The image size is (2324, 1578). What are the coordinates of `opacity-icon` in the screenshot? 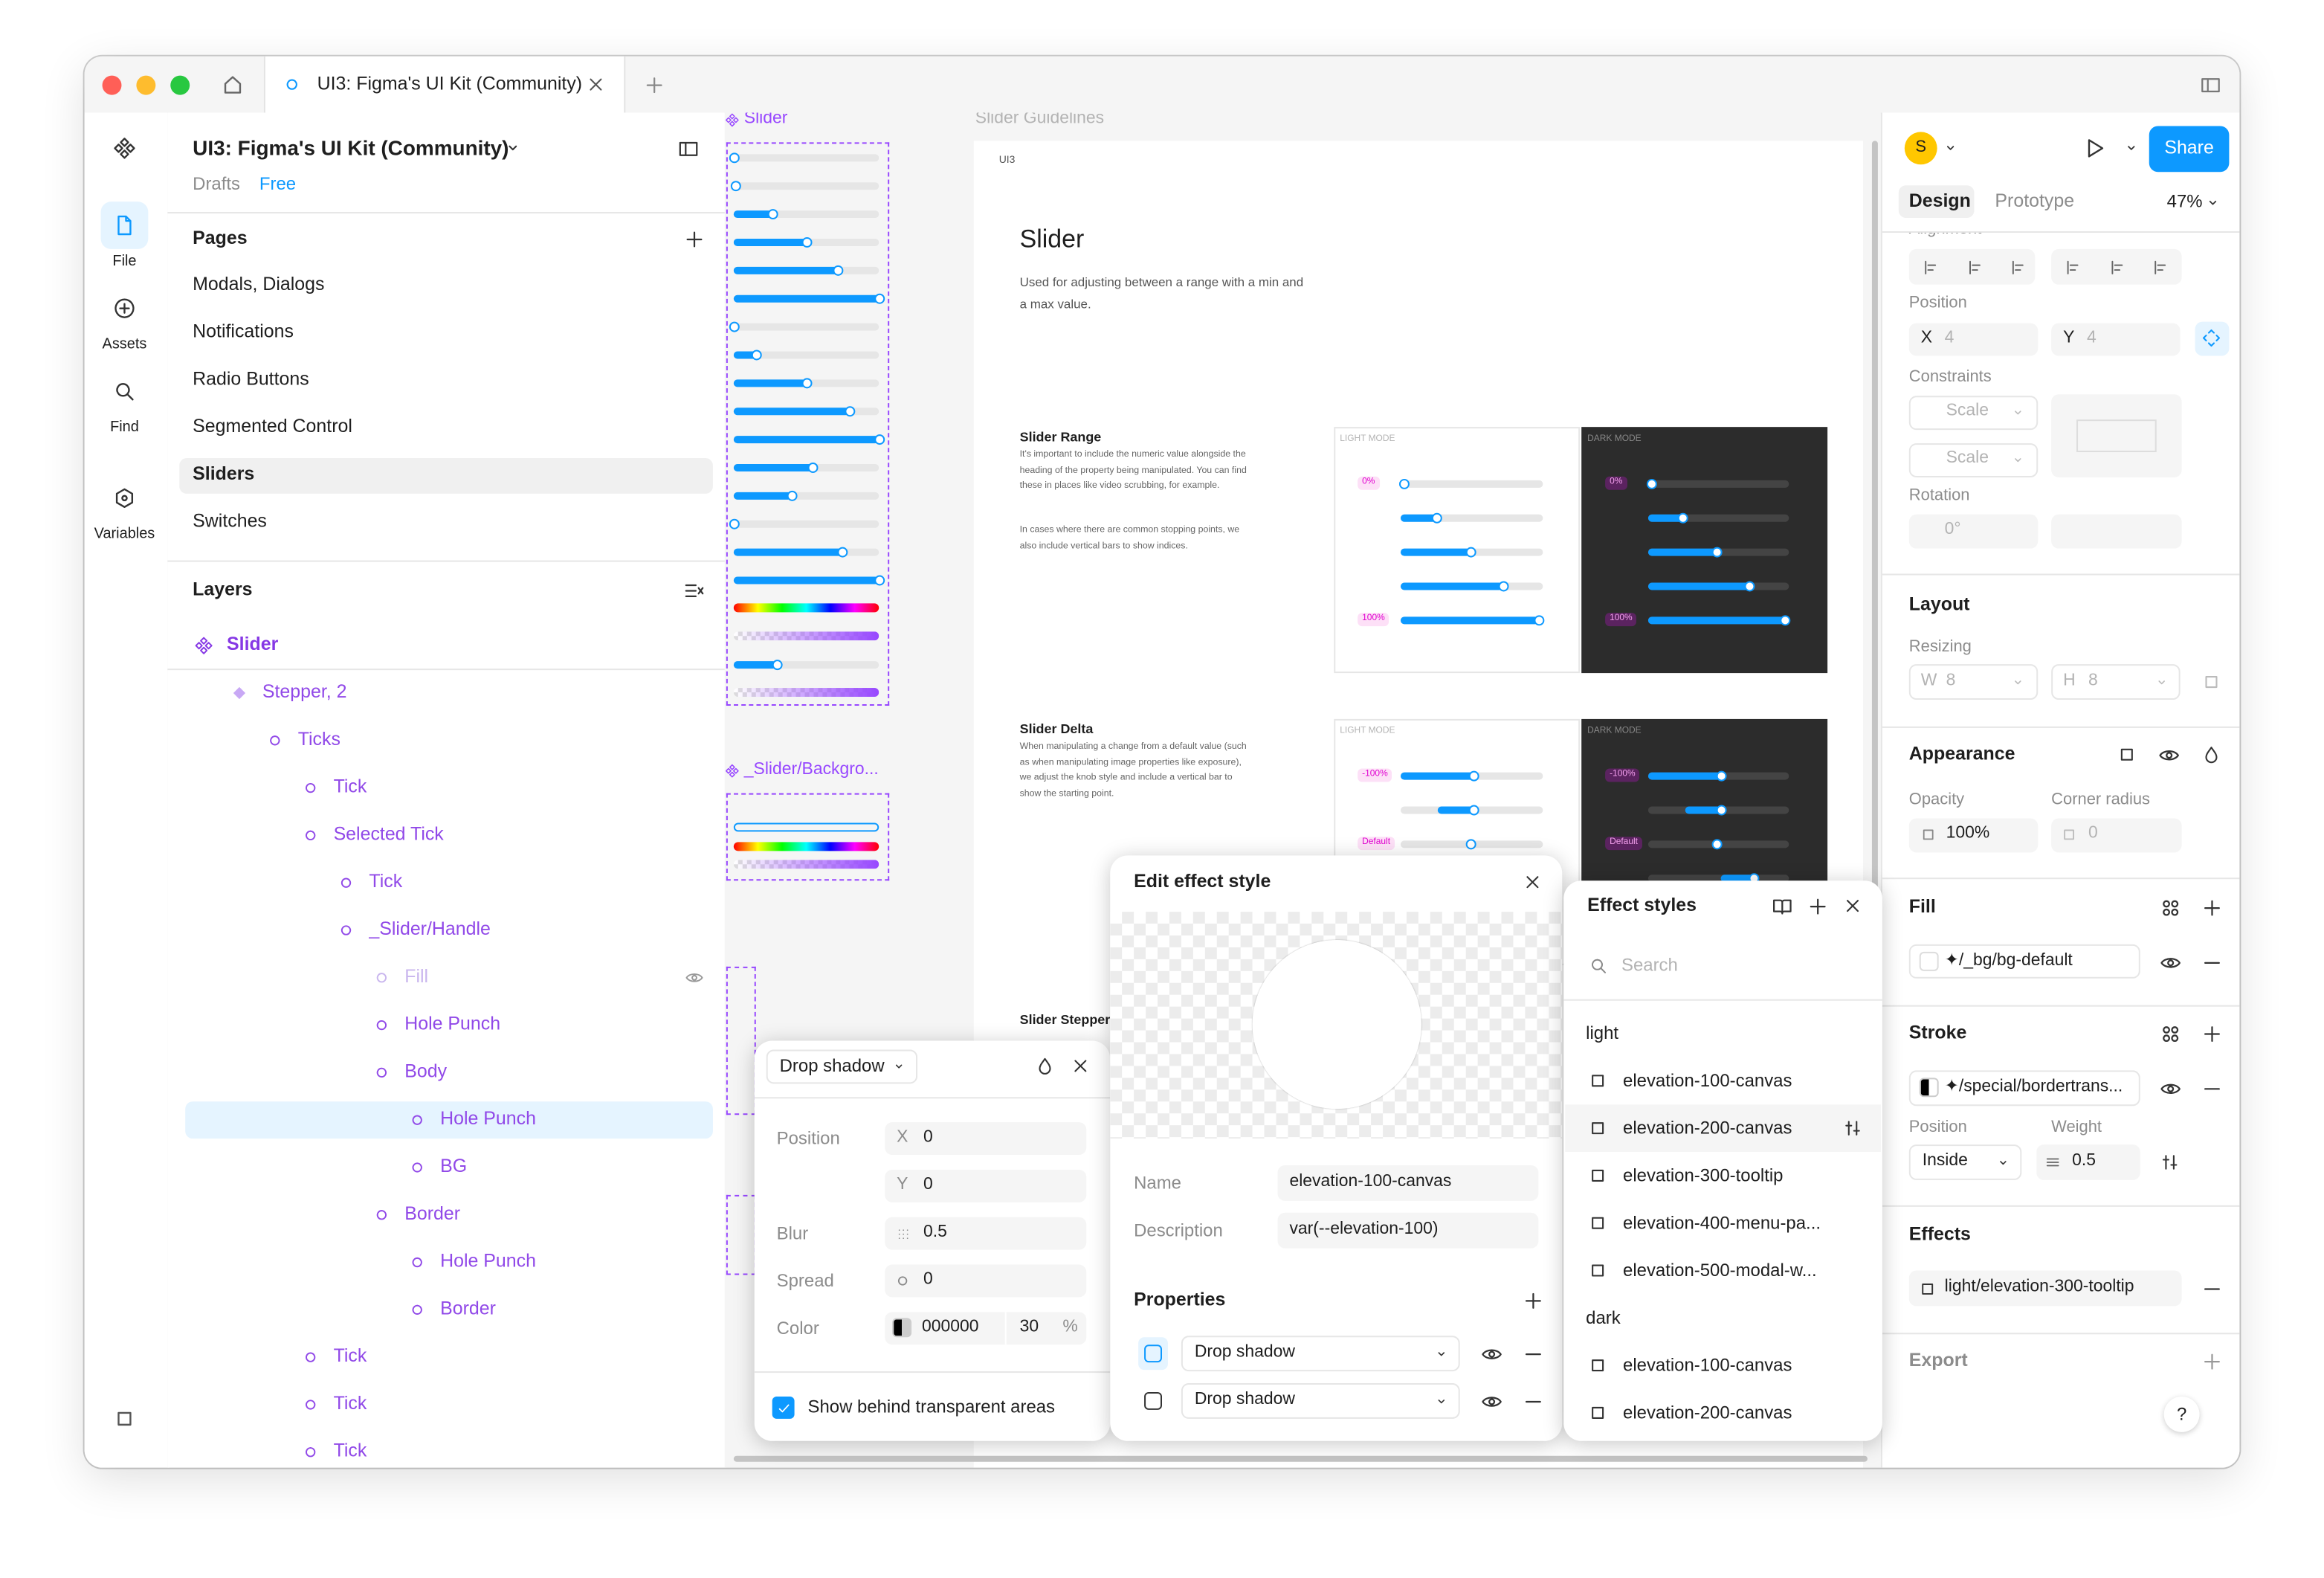 It's located at (1928, 834).